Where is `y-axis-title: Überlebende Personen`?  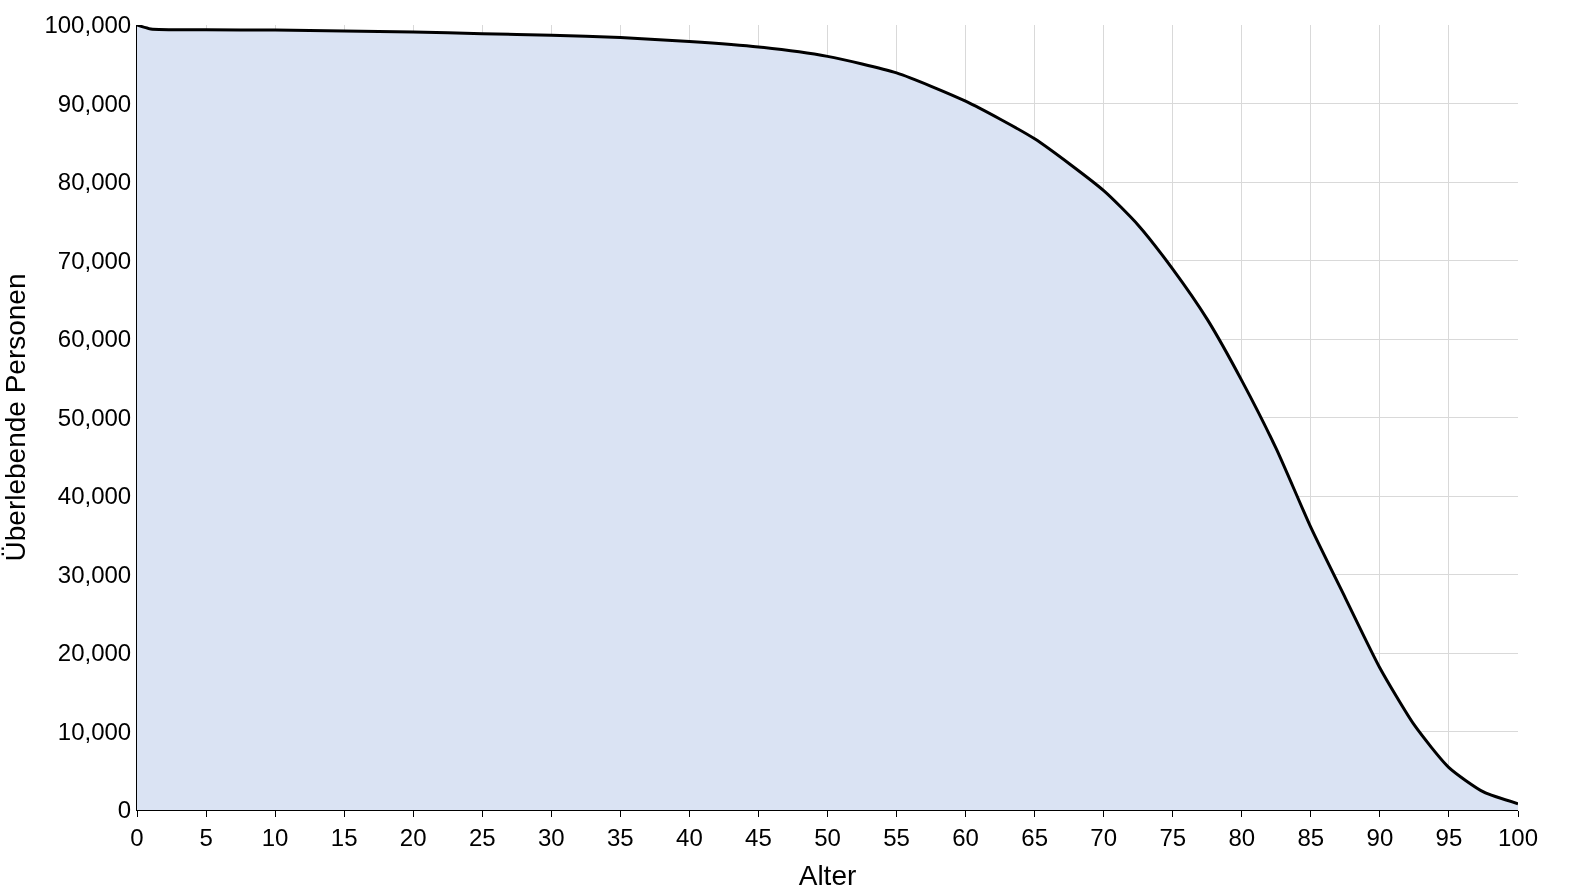 y-axis-title: Überlebende Personen is located at coordinates (15, 417).